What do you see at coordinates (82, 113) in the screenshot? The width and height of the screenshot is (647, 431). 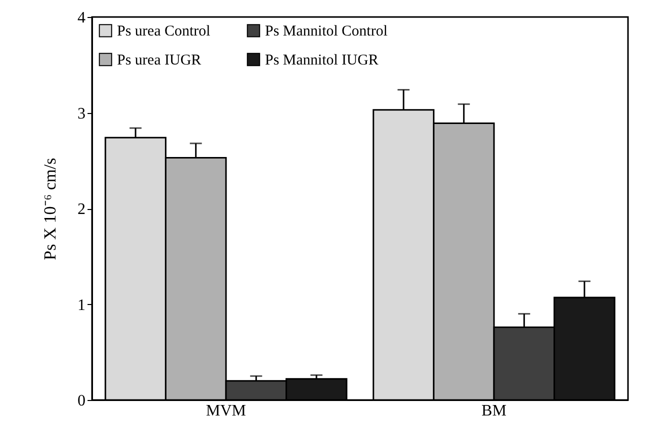 I see `y-tick-label: 3` at bounding box center [82, 113].